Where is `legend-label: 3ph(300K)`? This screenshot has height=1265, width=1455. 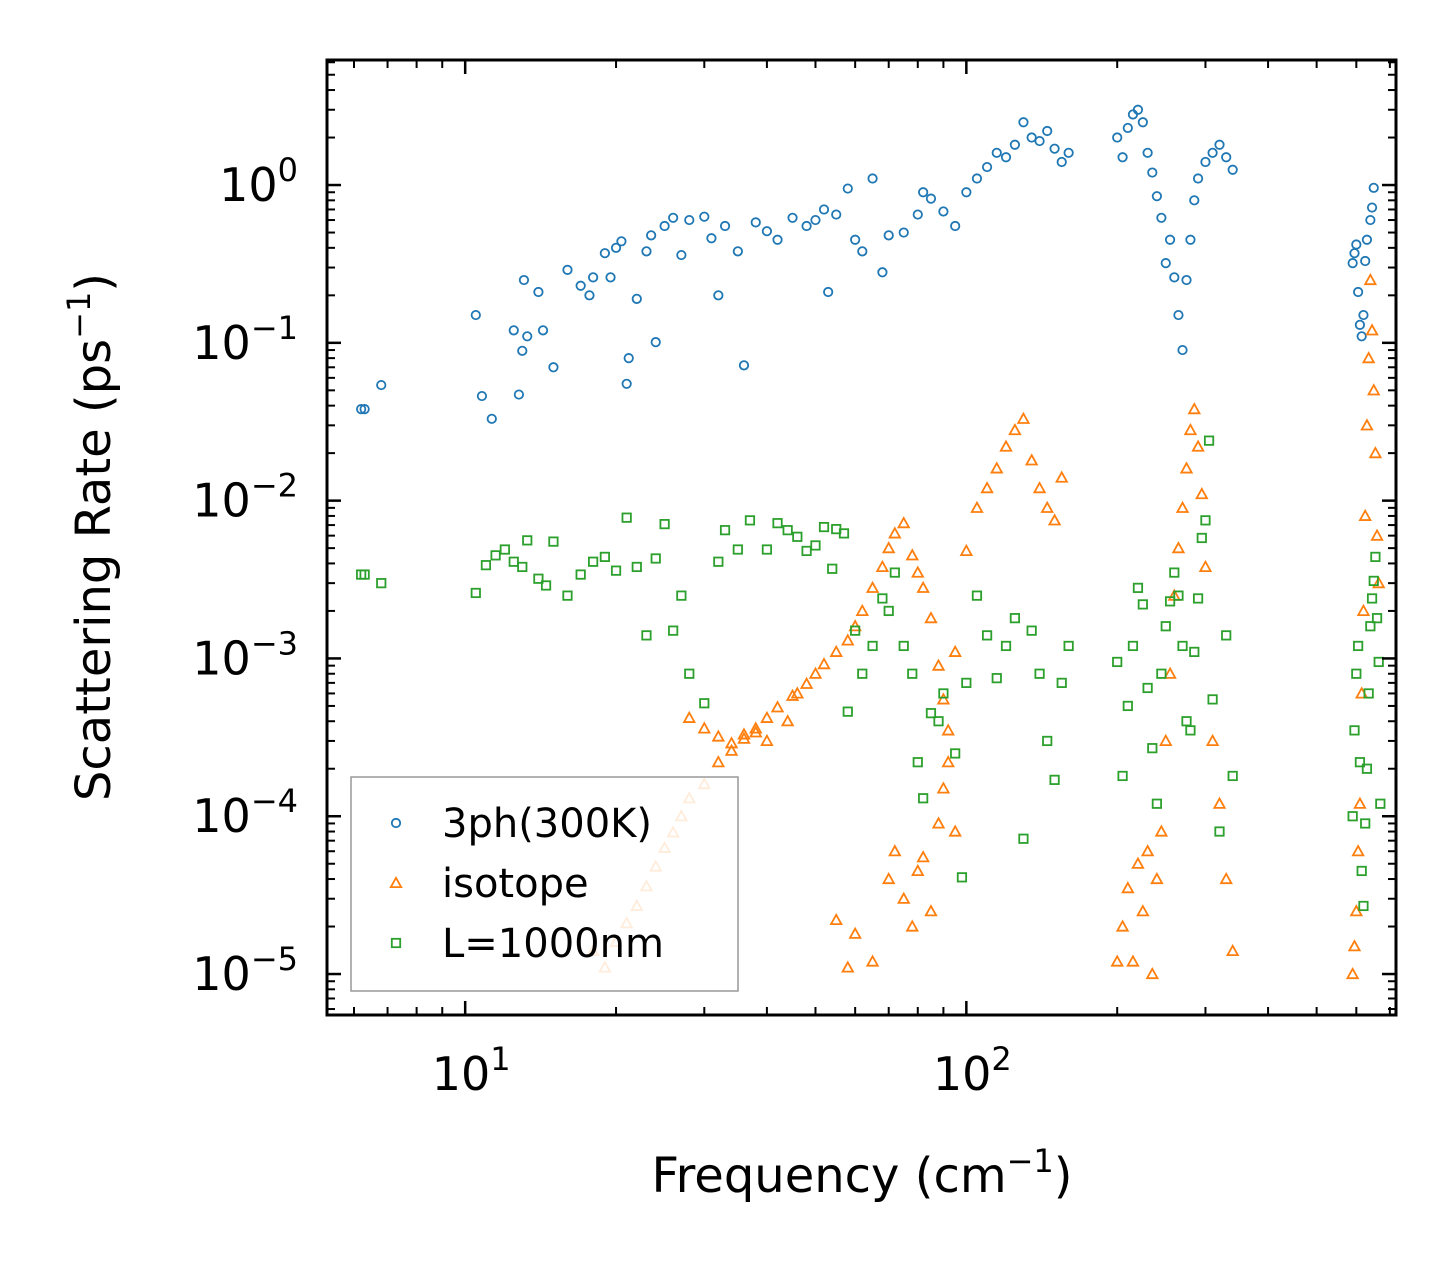
legend-label: 3ph(300K) is located at coordinates (547, 824).